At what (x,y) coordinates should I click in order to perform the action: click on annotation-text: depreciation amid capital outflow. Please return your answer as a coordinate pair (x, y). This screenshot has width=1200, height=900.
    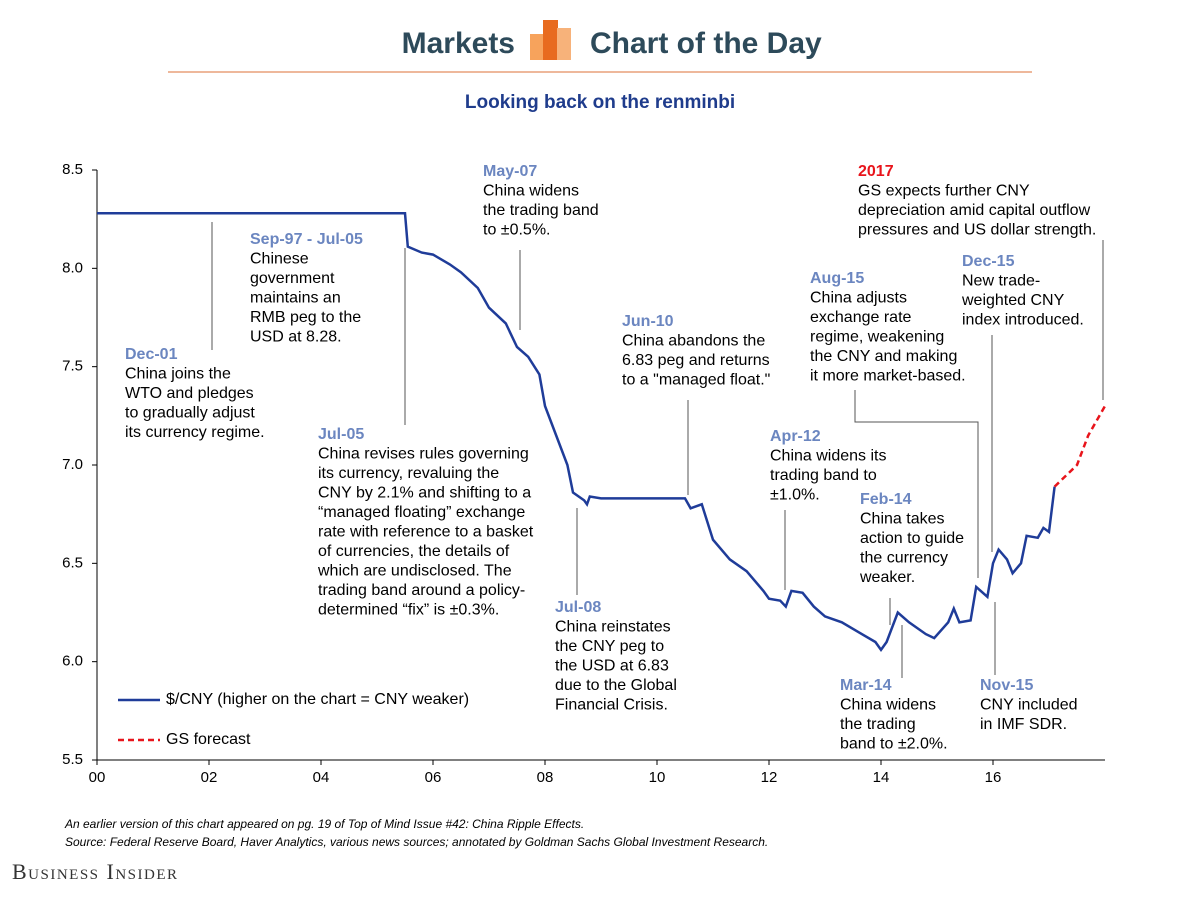
    Looking at the image, I should click on (974, 210).